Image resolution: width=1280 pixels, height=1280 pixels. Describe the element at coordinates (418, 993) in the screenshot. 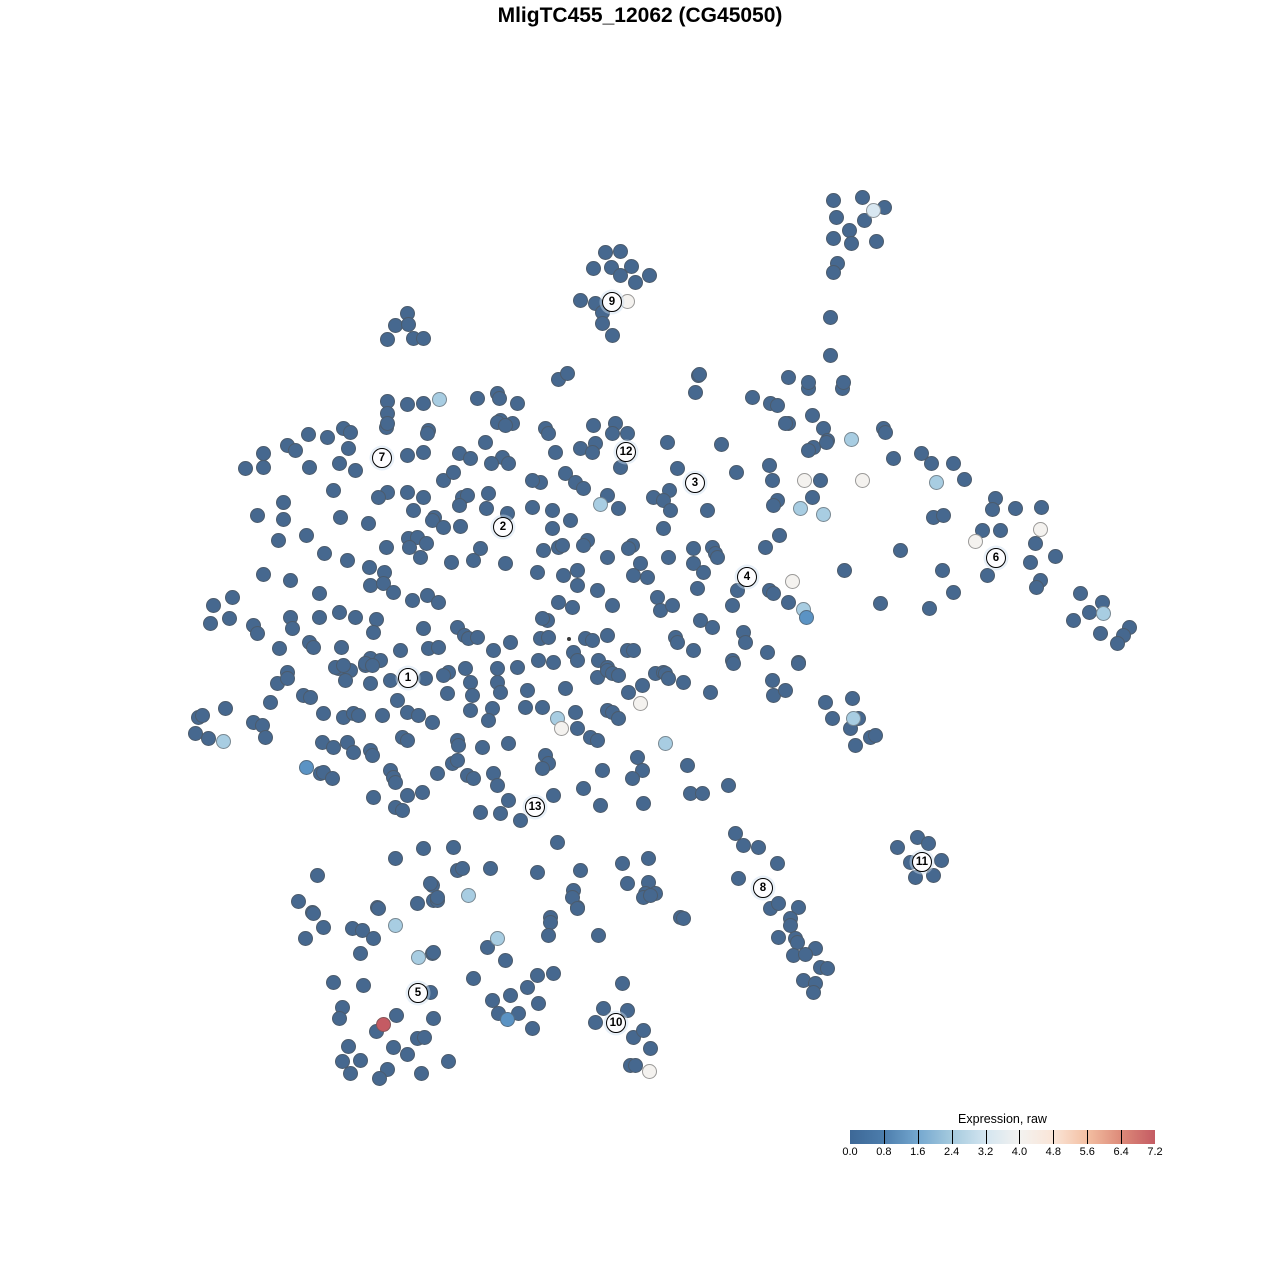

I see `cluster-label-5: 5` at that location.